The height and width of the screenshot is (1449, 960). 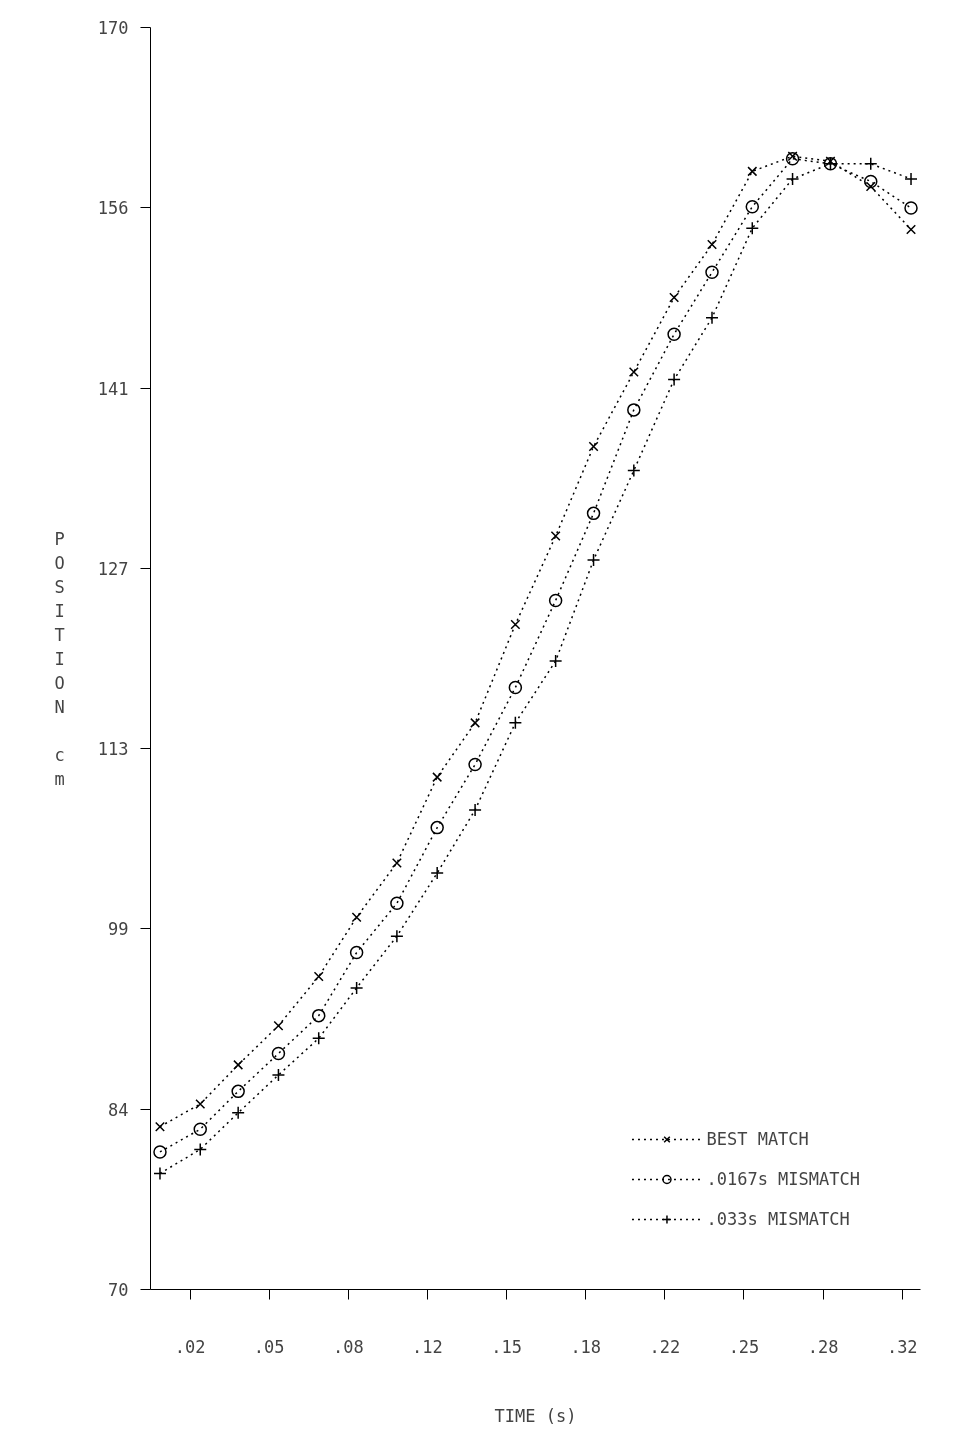 I want to click on x-tick-label: .02, so click(x=190, y=1346).